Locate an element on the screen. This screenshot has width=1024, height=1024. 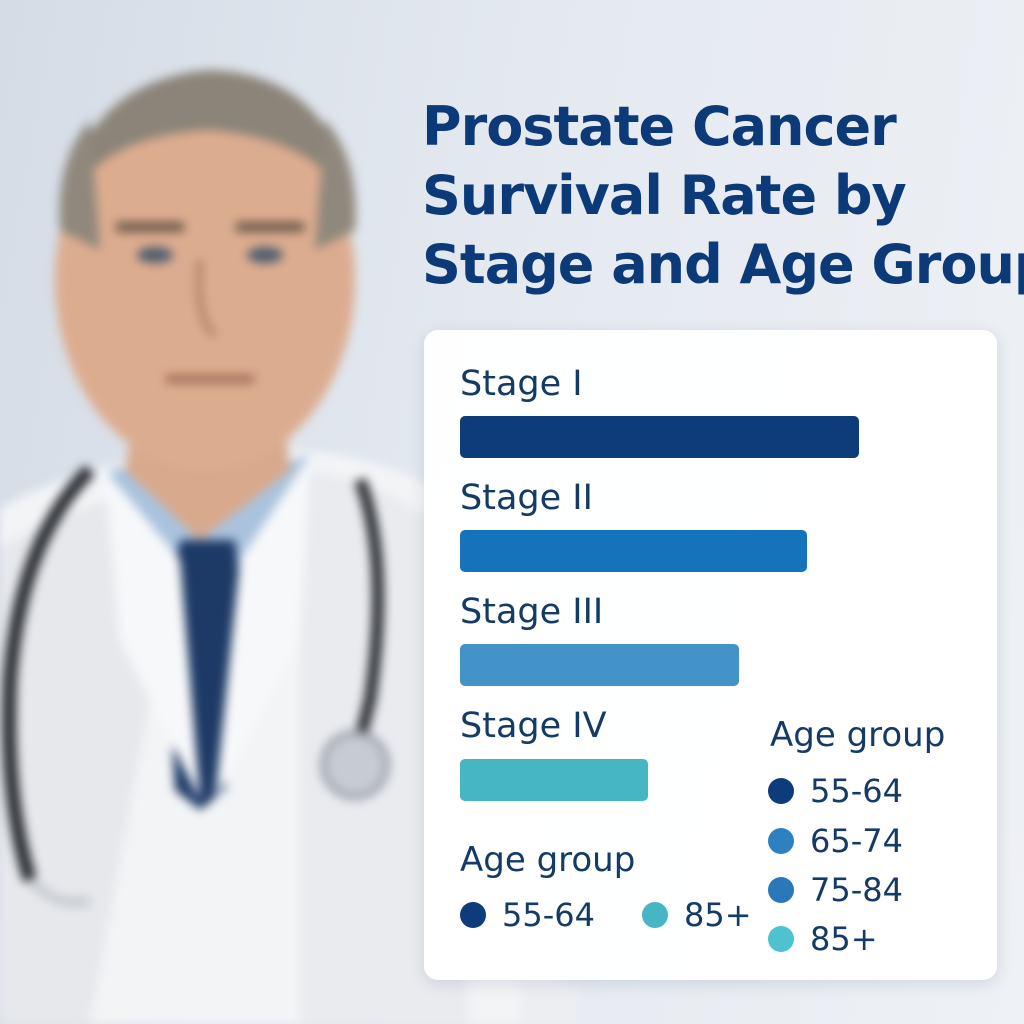
legend-right-item-4: 85+ is located at coordinates (823, 939).